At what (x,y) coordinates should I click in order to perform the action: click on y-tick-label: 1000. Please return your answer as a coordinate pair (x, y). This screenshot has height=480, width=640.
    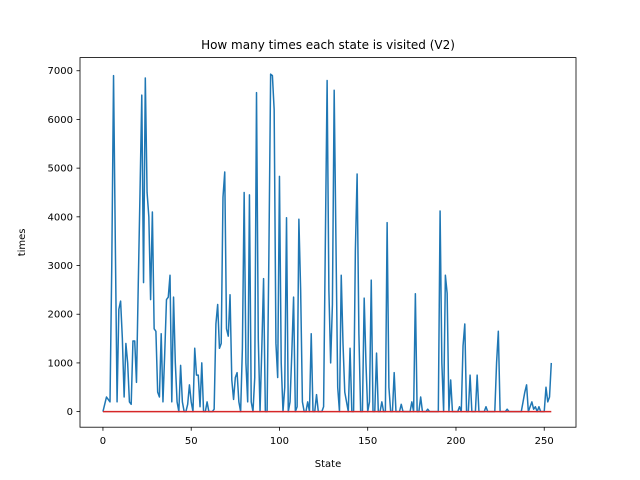
    Looking at the image, I should click on (60, 363).